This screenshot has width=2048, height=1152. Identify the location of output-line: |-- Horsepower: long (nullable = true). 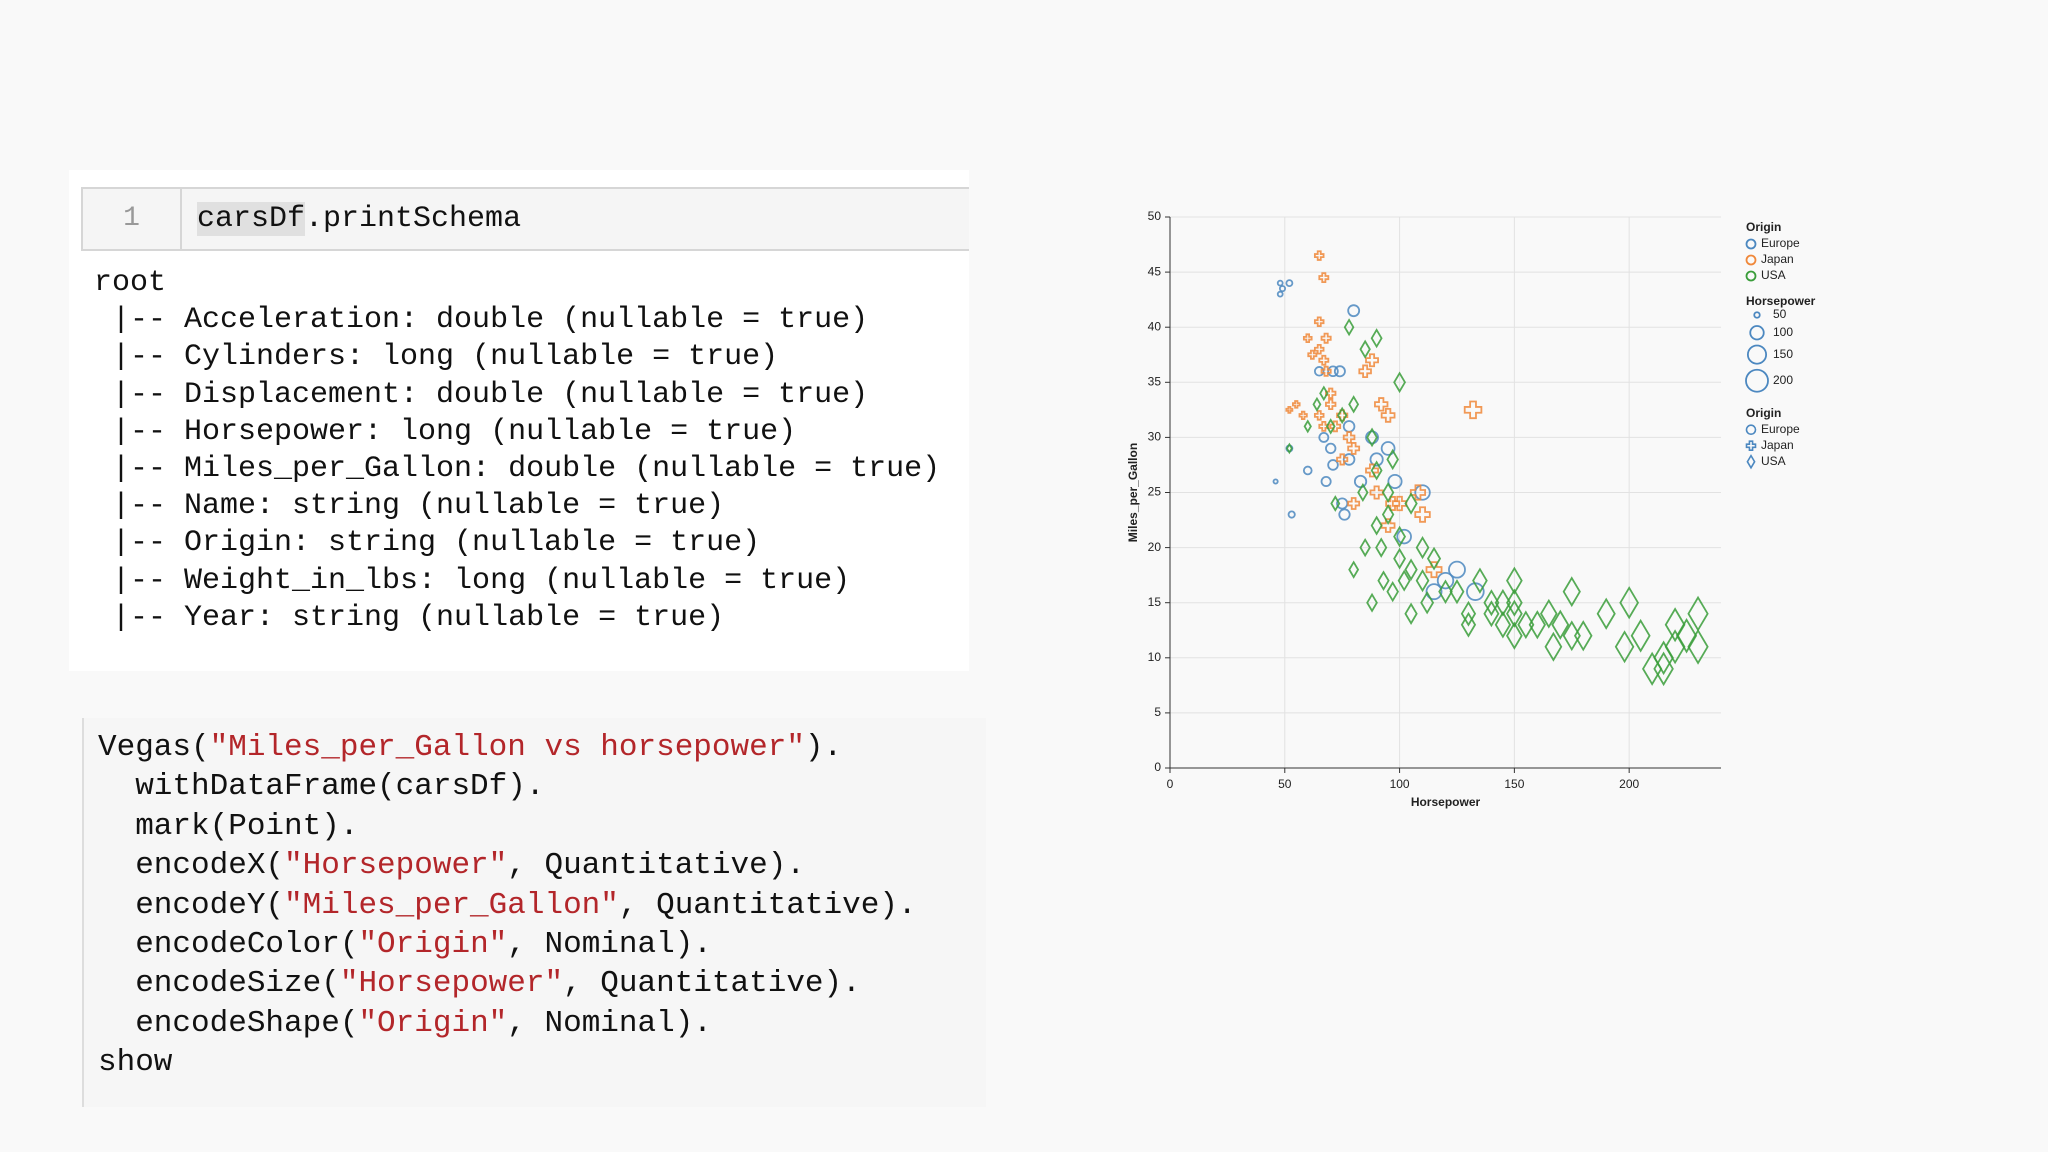
(445, 431).